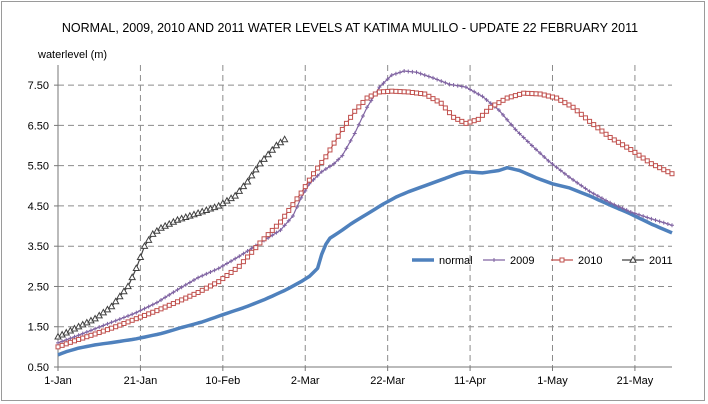 This screenshot has width=708, height=404. I want to click on x-tick-label: 10-Feb, so click(222, 381).